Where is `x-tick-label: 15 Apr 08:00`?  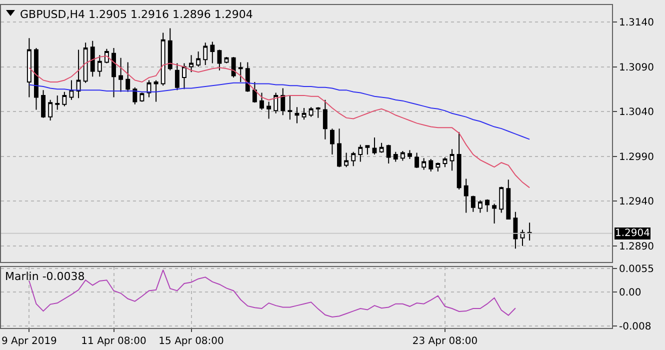
x-tick-label: 15 Apr 08:00 is located at coordinates (191, 341).